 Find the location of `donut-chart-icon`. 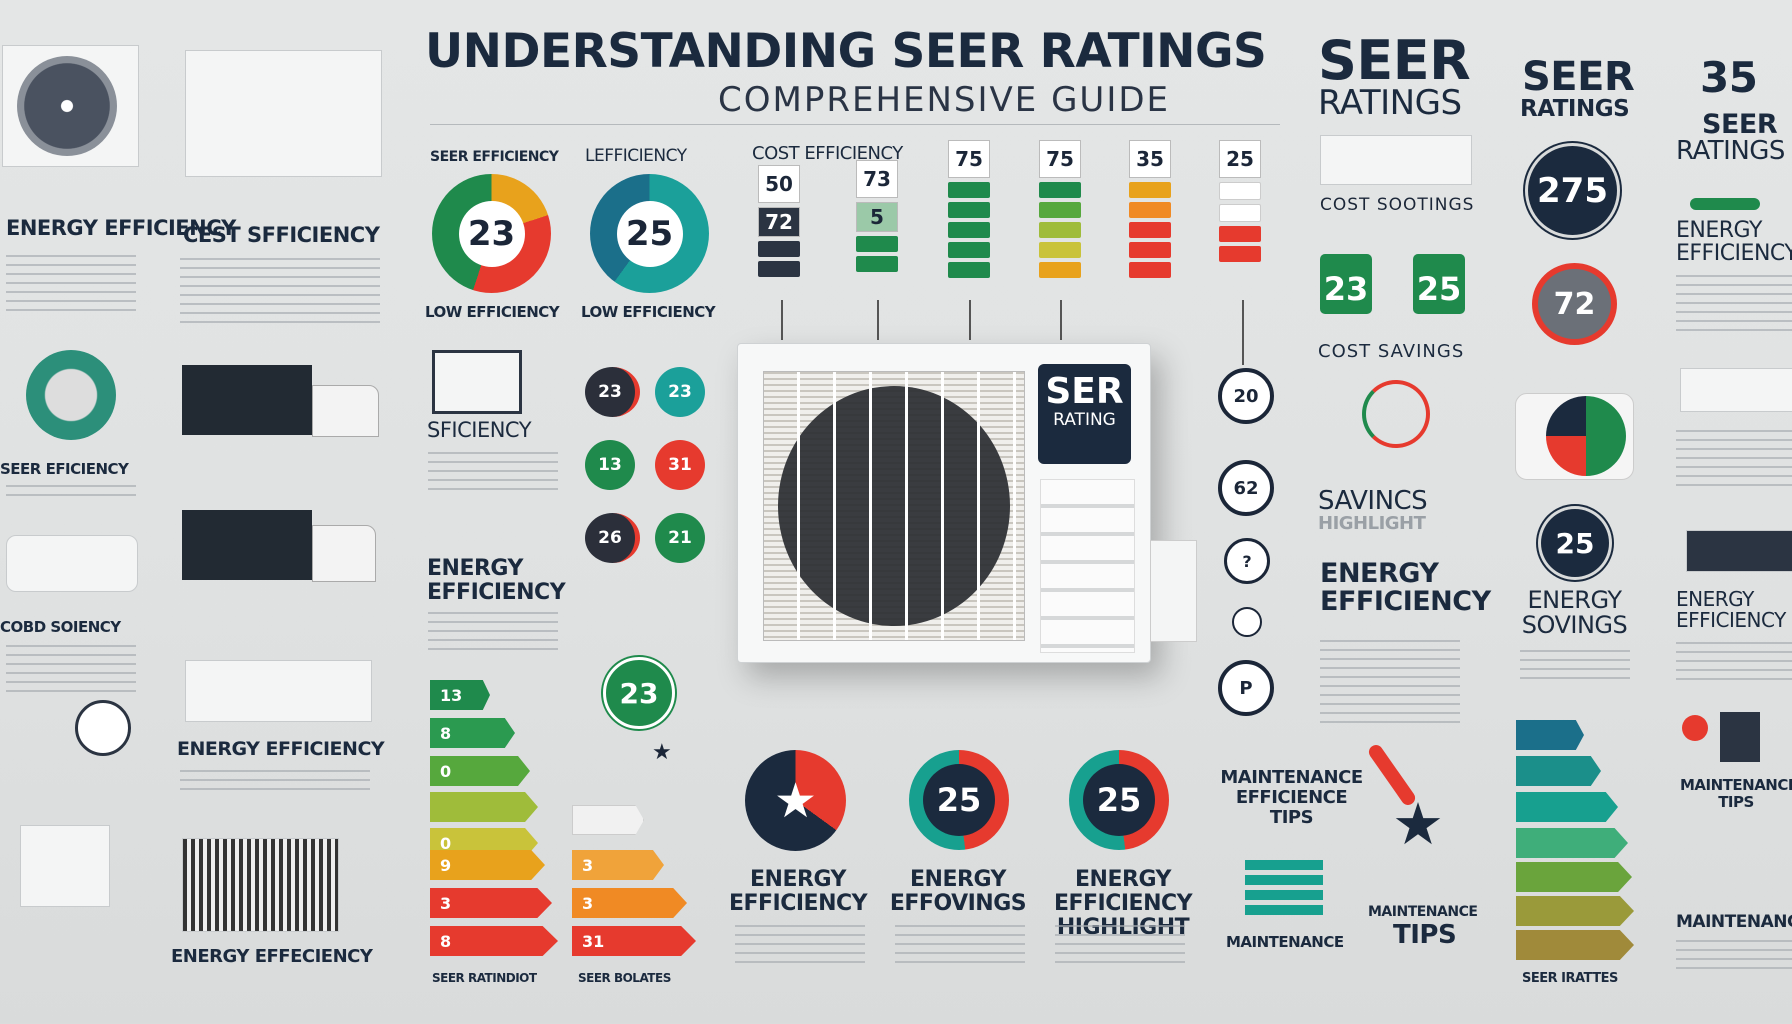

donut-chart-icon is located at coordinates (1574, 436).